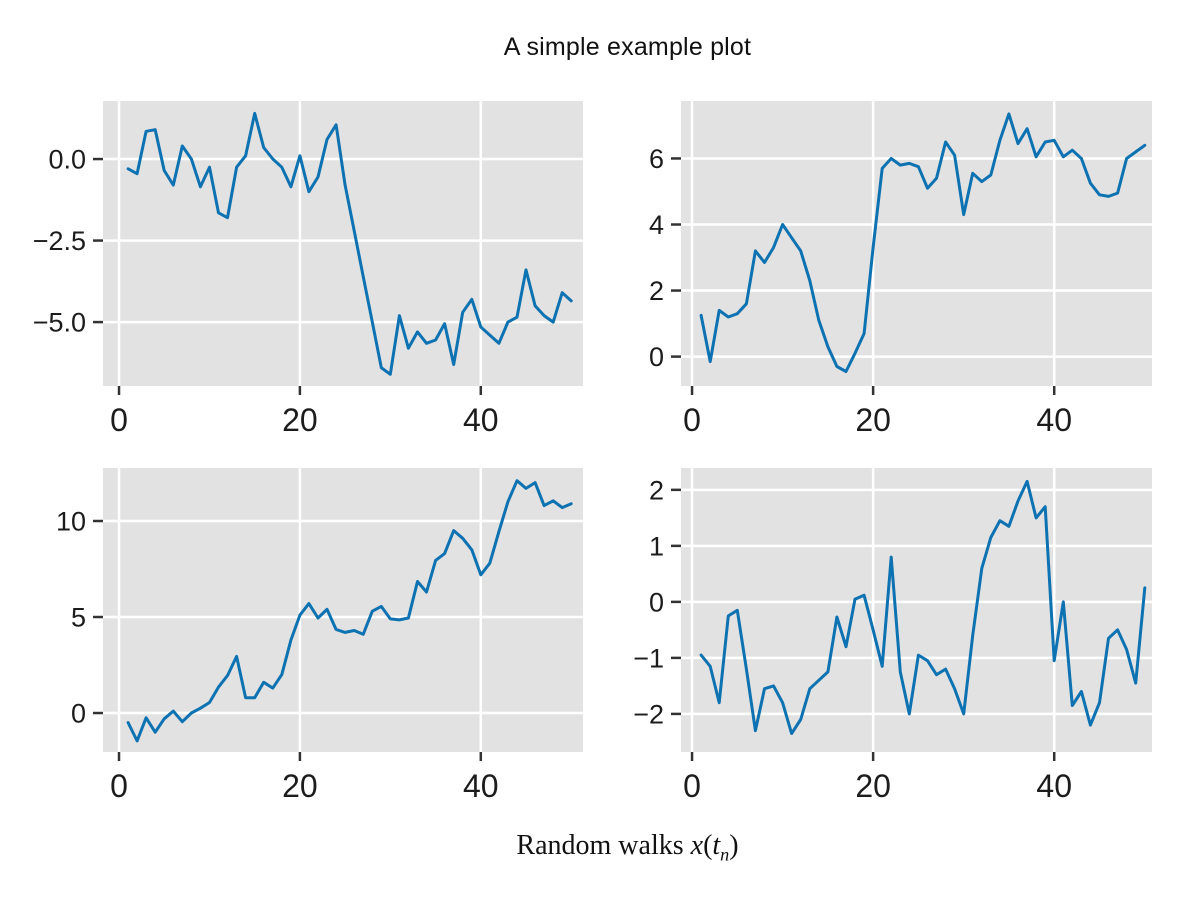  What do you see at coordinates (59, 323) in the screenshot?
I see `y-tick-label: −5.0` at bounding box center [59, 323].